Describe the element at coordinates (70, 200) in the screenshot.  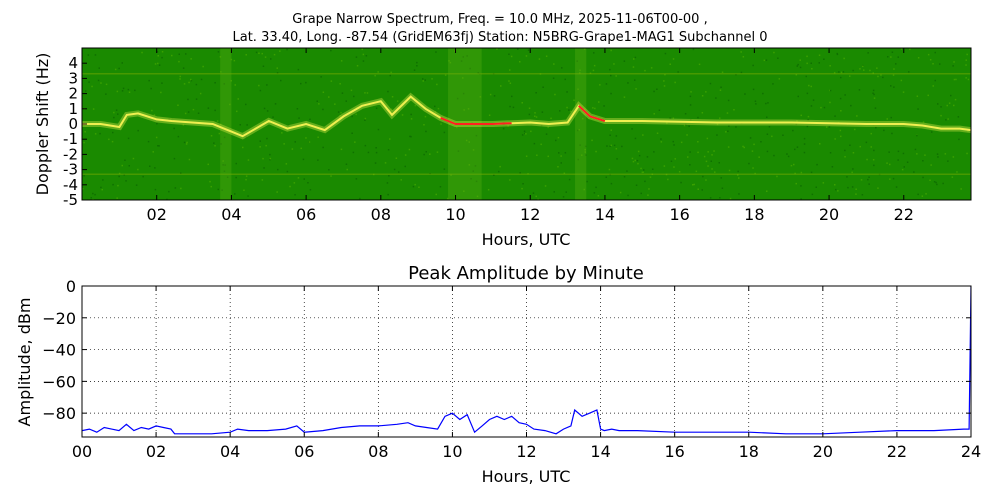
I see `spectrogram-y-tick-label: -5` at that location.